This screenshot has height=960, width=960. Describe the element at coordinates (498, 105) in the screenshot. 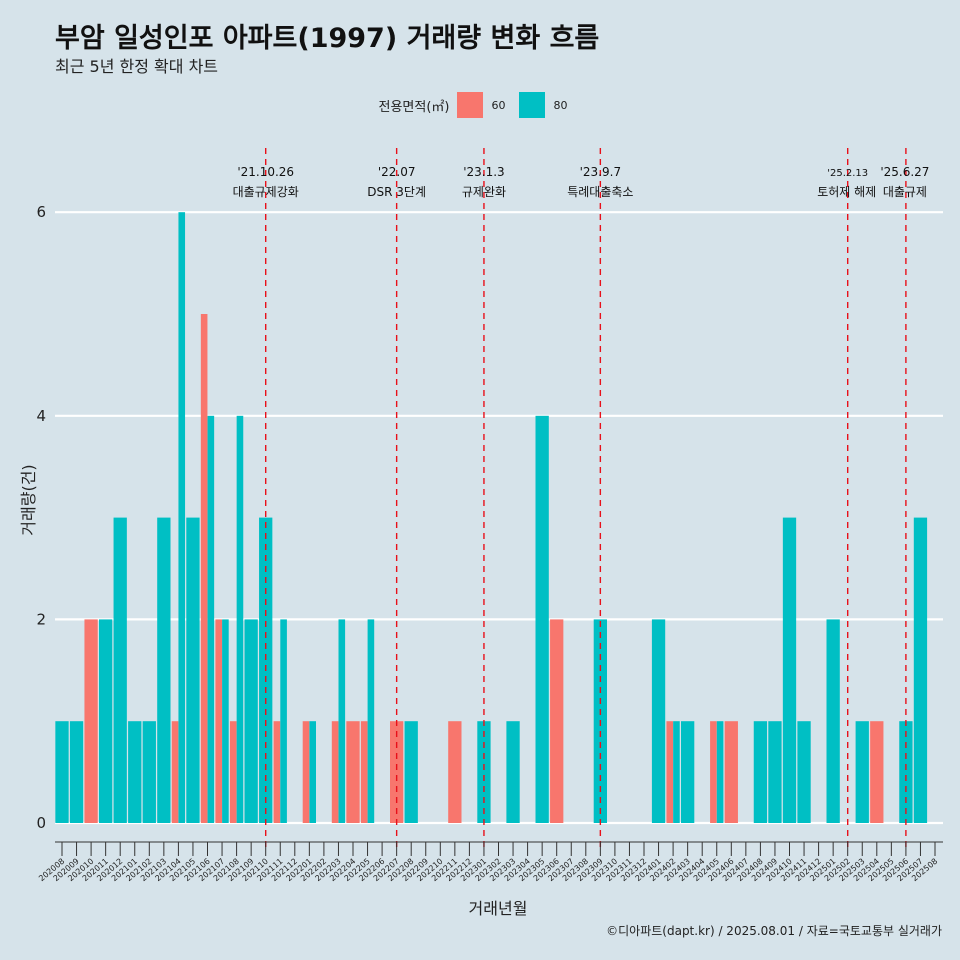

I see `legend-label-60: 60` at that location.